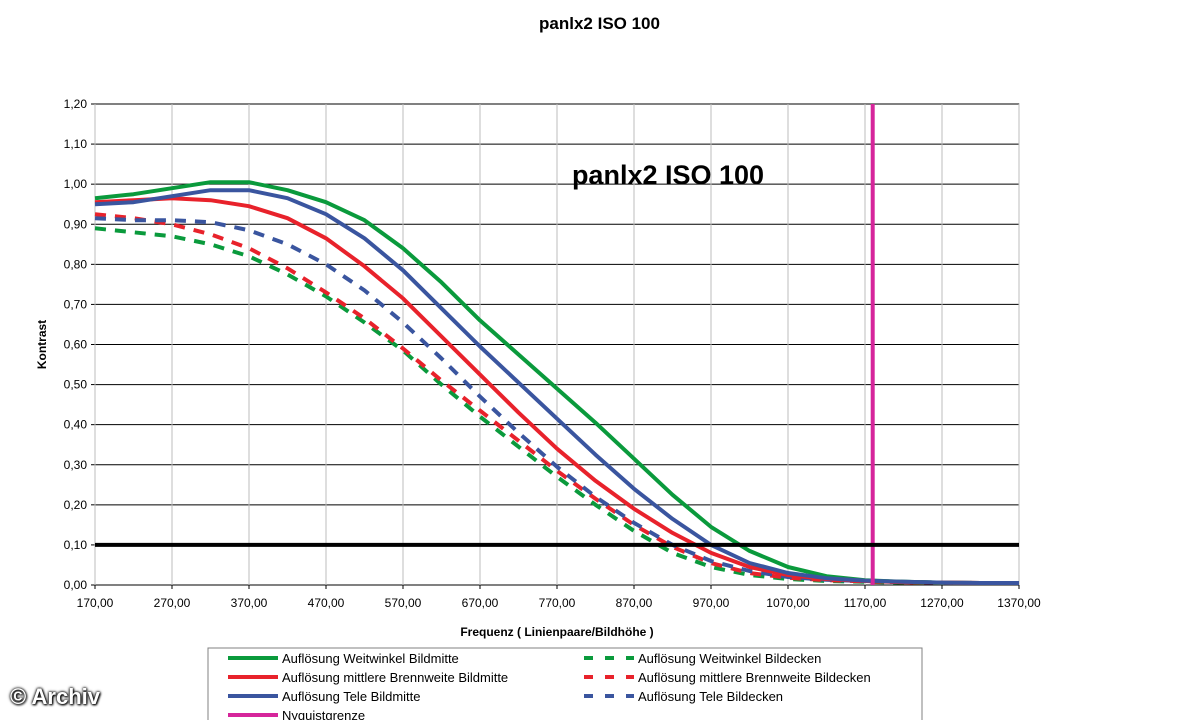 The height and width of the screenshot is (720, 1199). What do you see at coordinates (76, 545) in the screenshot?
I see `y-tick-label: 0,10` at bounding box center [76, 545].